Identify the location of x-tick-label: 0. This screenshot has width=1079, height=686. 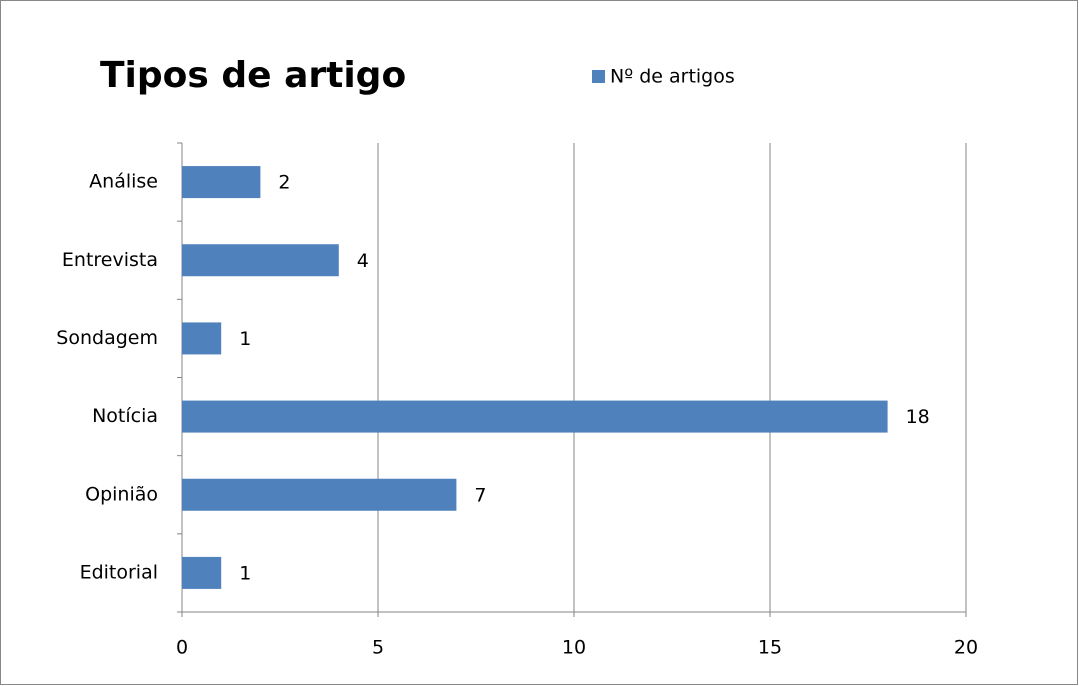
(182, 648).